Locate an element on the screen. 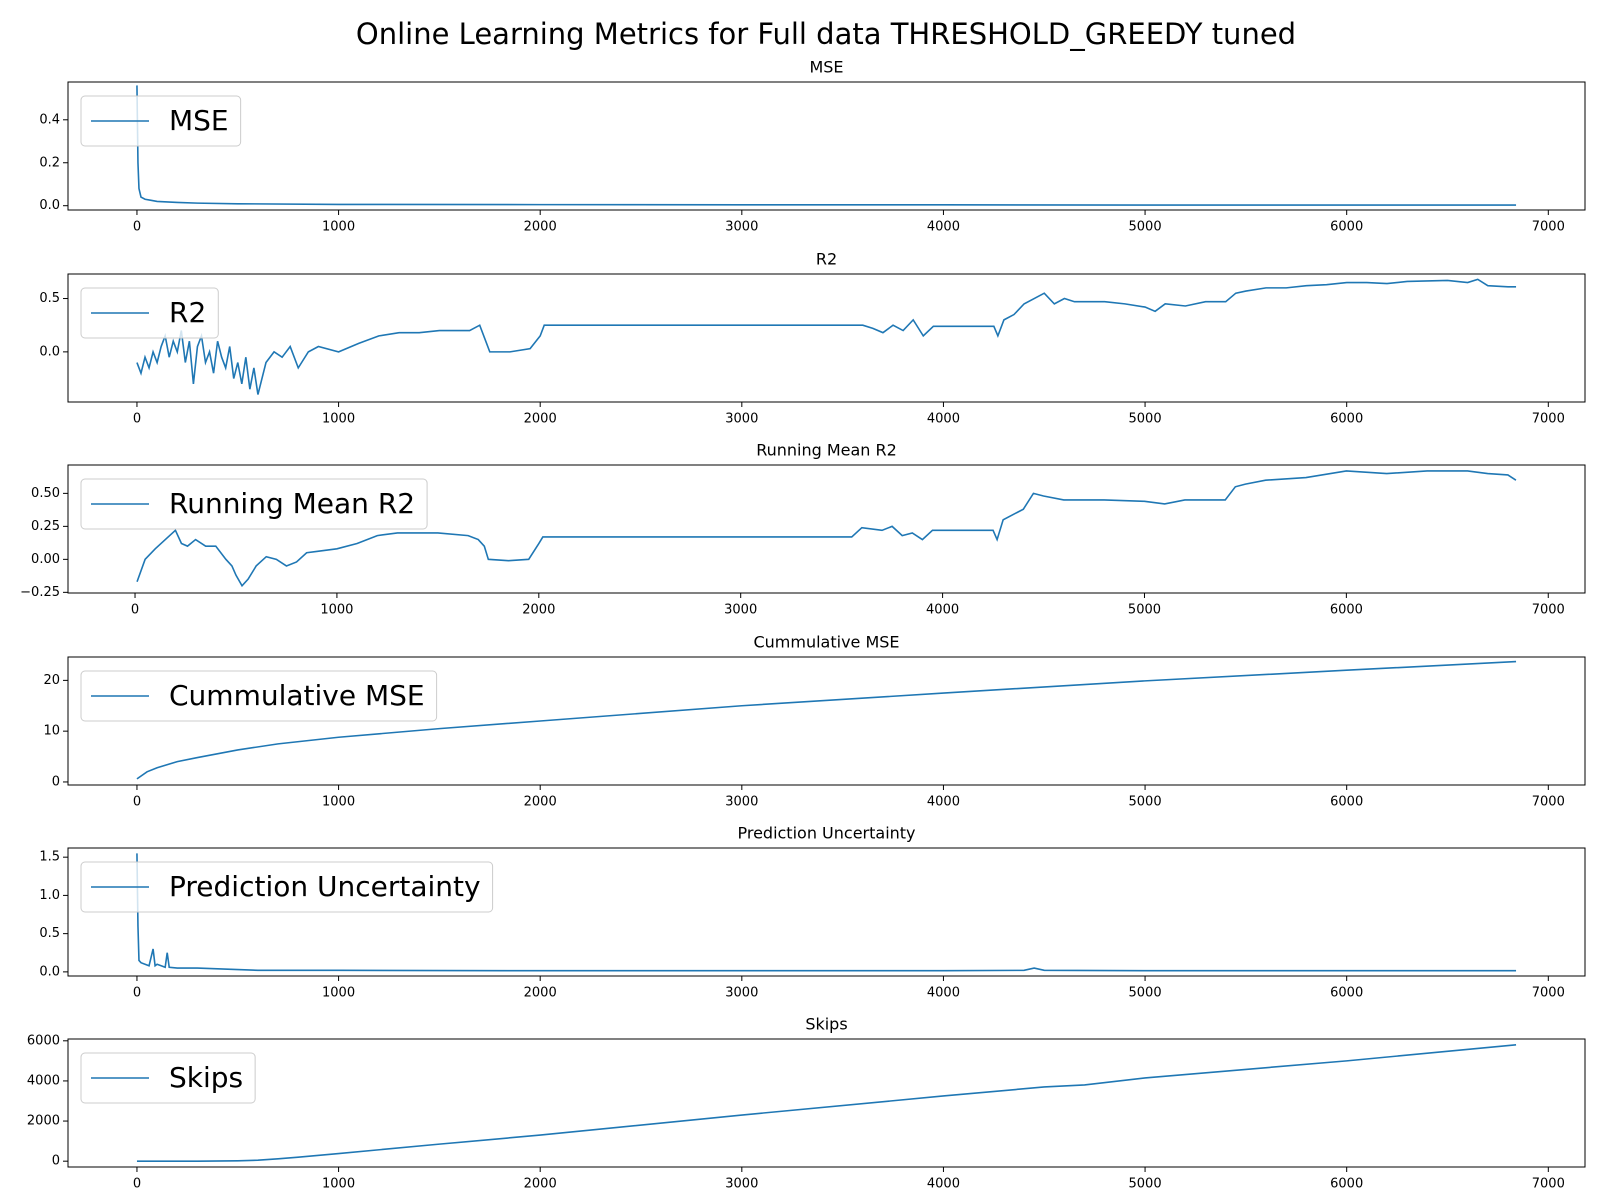 The width and height of the screenshot is (1600, 1200). y-tick-label: 0.50 is located at coordinates (45, 493).